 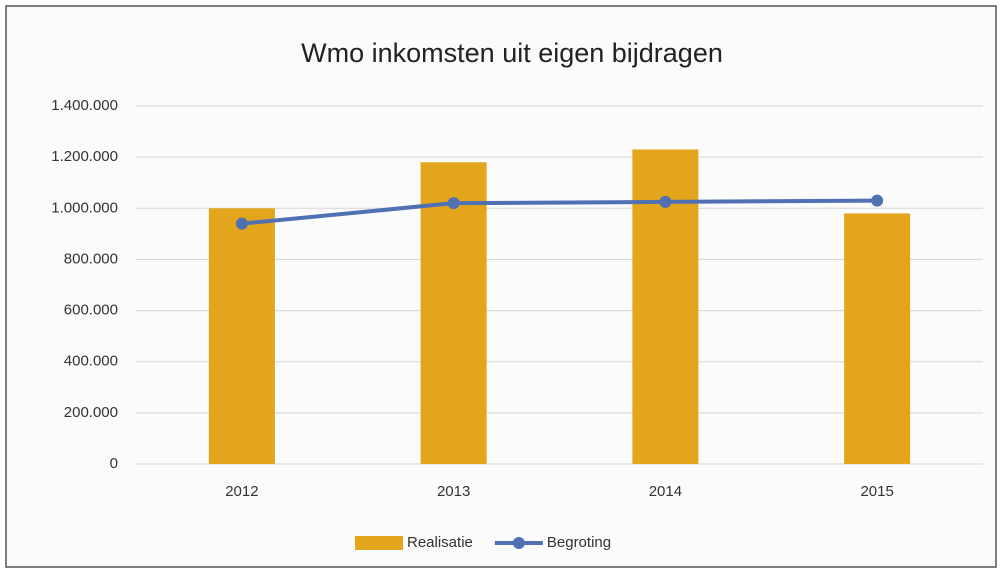 I want to click on y-tick-label: 0, so click(x=114, y=463).